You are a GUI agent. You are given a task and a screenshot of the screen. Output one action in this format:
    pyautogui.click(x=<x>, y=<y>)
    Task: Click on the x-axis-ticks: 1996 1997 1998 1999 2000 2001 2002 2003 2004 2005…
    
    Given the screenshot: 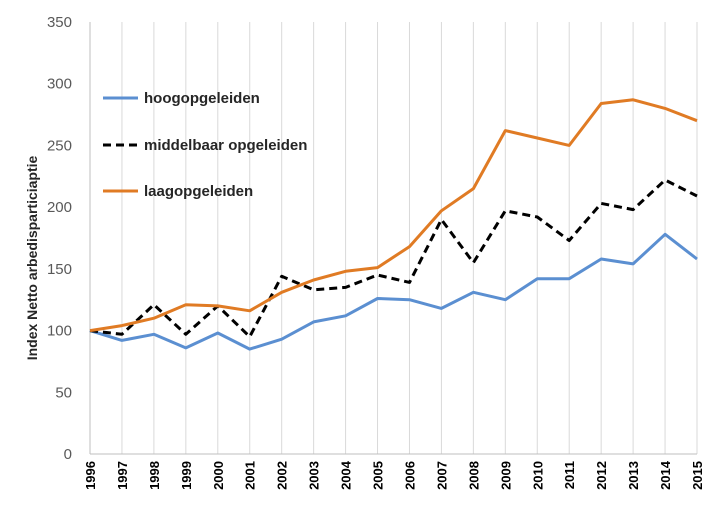 What is the action you would take?
    pyautogui.click(x=394, y=475)
    